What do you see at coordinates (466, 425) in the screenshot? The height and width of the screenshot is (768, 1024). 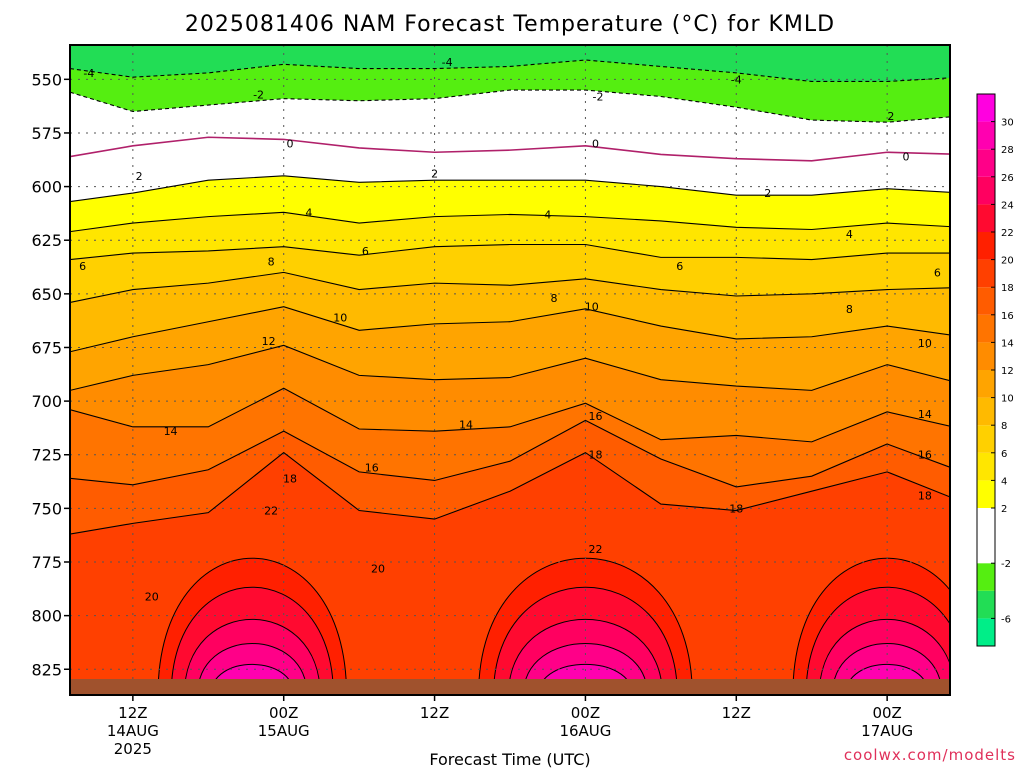 I see `isotherm-label-27: 14` at bounding box center [466, 425].